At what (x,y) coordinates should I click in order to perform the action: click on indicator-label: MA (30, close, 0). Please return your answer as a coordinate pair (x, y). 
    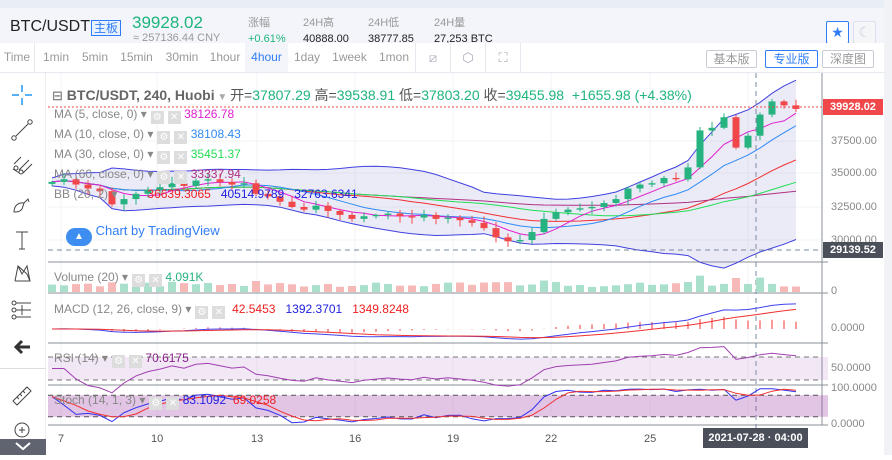
    Looking at the image, I should click on (99, 154).